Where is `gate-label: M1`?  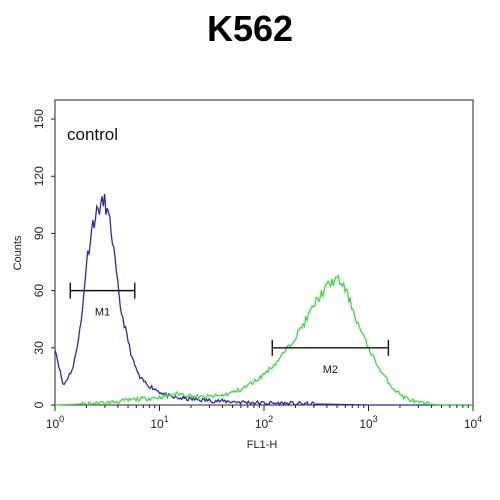 gate-label: M1 is located at coordinates (102, 313).